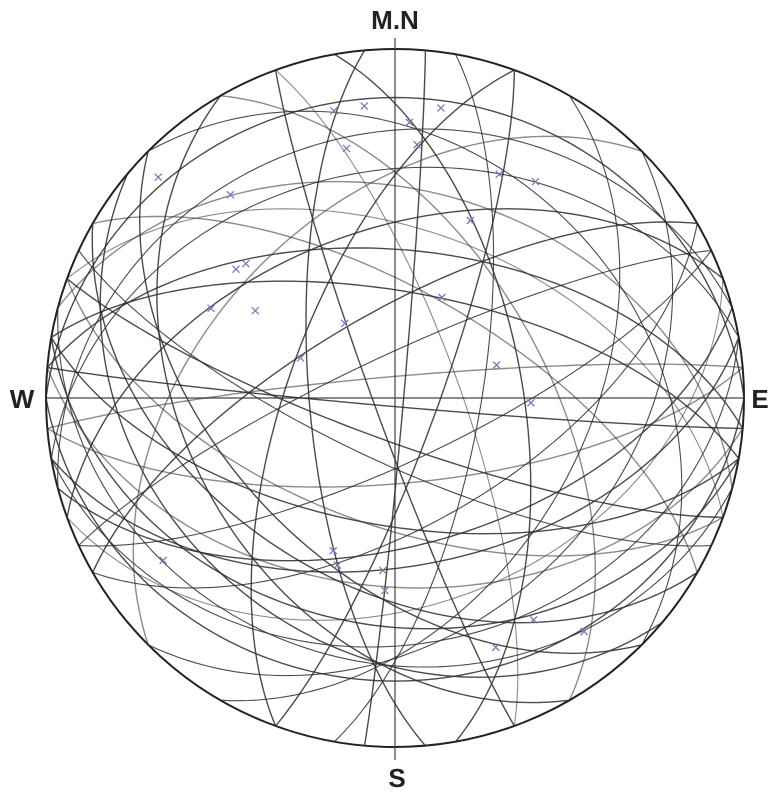  I want to click on north-label: M.N, so click(395, 20).